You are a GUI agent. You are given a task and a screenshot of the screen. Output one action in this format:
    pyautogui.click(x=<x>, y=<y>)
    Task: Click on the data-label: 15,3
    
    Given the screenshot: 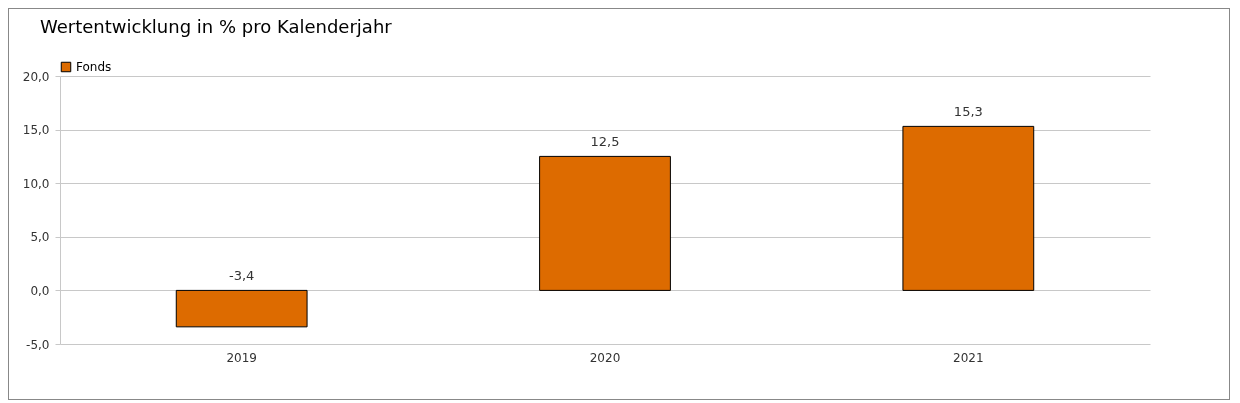 What is the action you would take?
    pyautogui.click(x=968, y=112)
    